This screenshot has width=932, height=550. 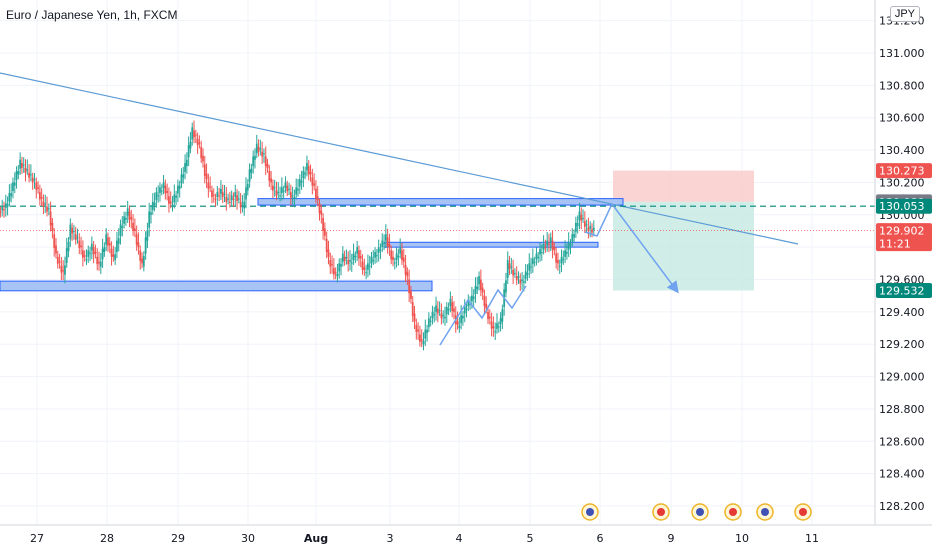 What do you see at coordinates (491, 244) in the screenshot?
I see `mid-zone` at bounding box center [491, 244].